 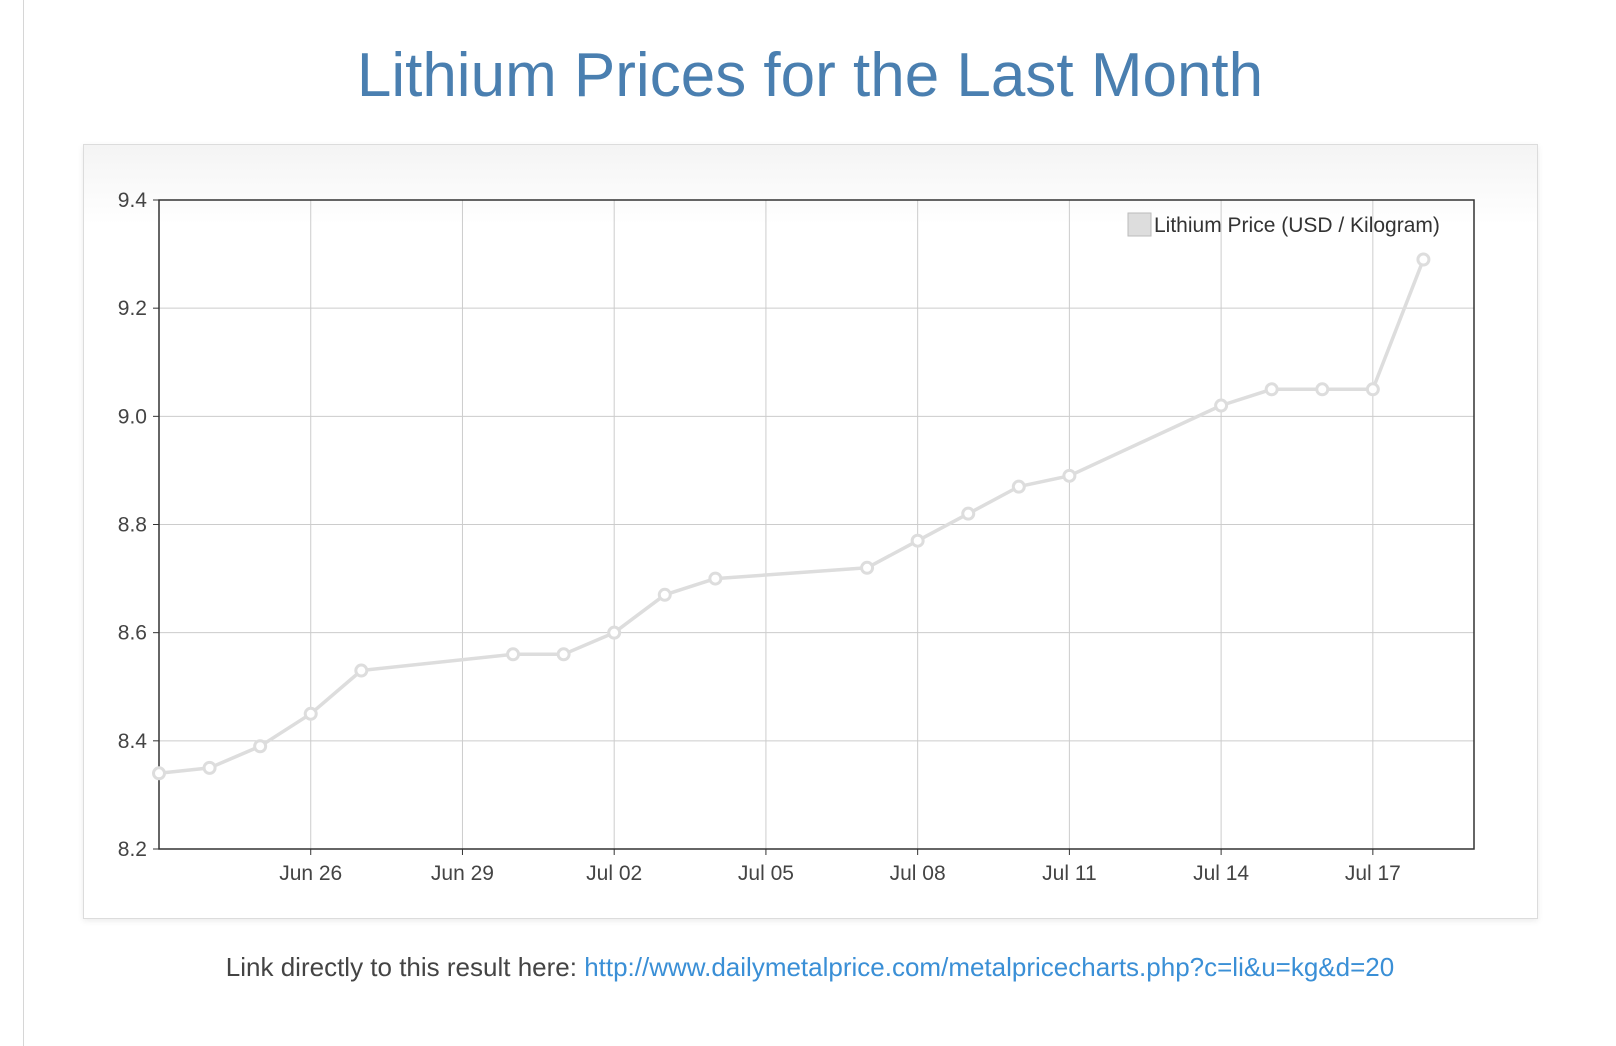 What do you see at coordinates (810, 75) in the screenshot?
I see `page-title: Lithium Prices for the Last Month` at bounding box center [810, 75].